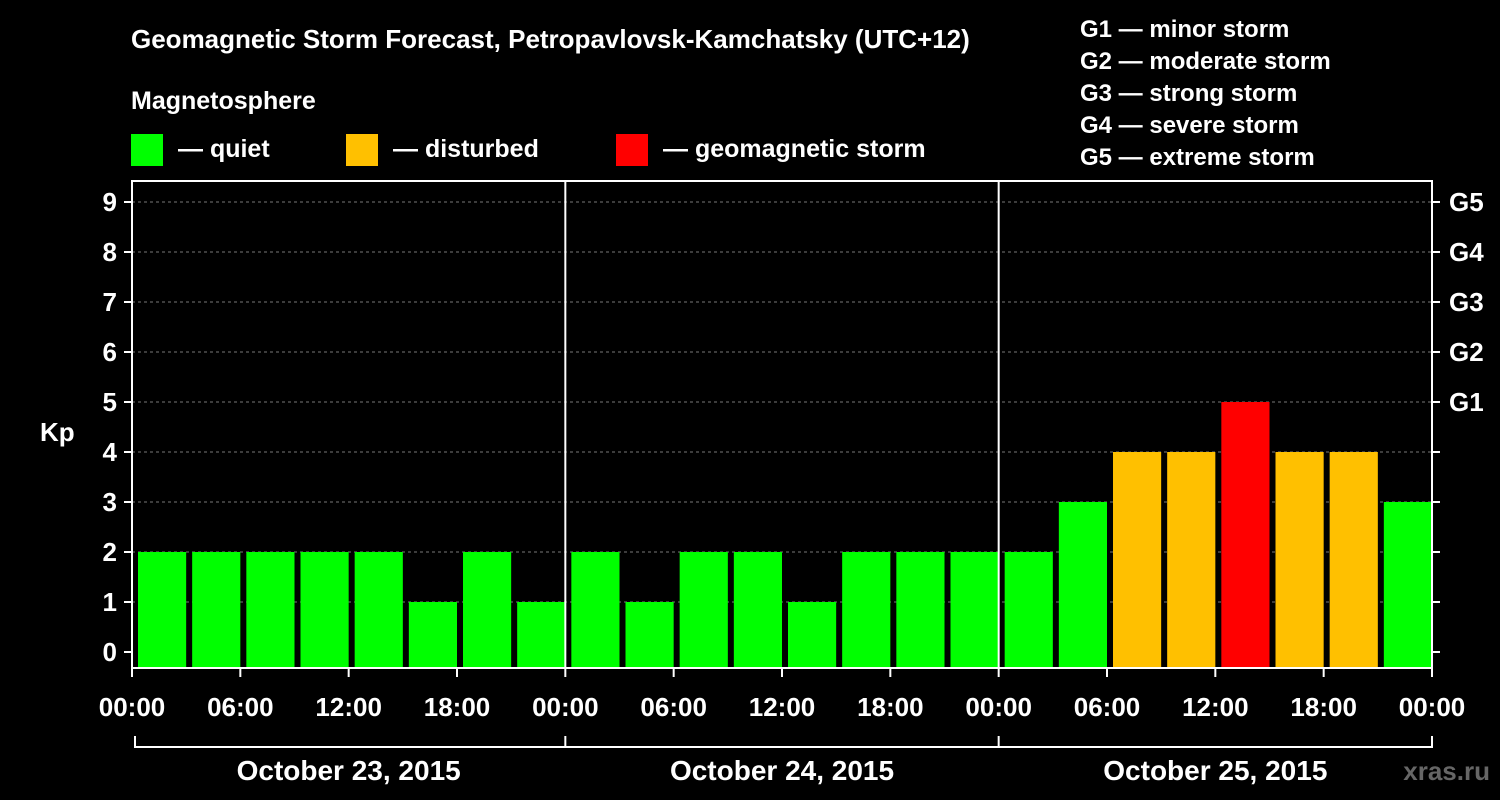 Image resolution: width=1500 pixels, height=800 pixels. What do you see at coordinates (224, 149) in the screenshot?
I see `legend-label: — quiet` at bounding box center [224, 149].